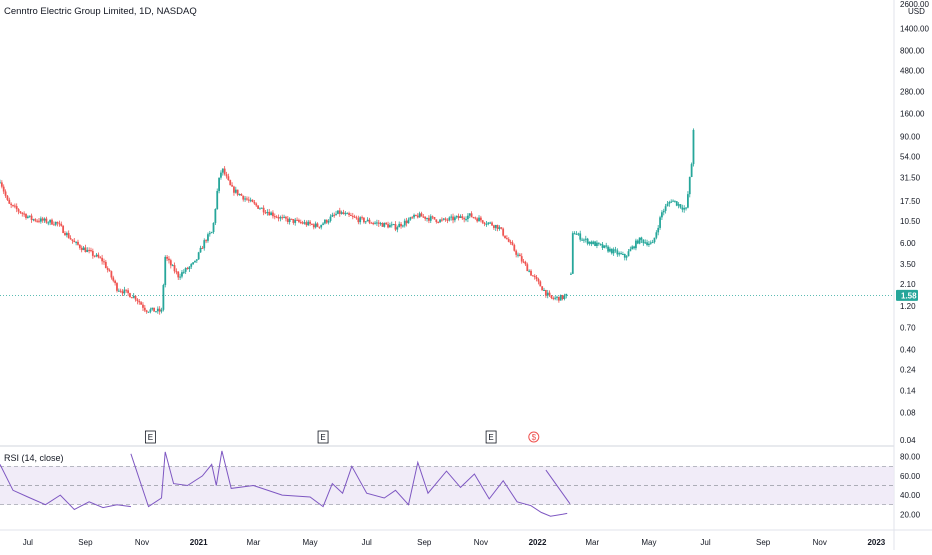  What do you see at coordinates (908, 327) in the screenshot?
I see `price-tick-label: 0.70` at bounding box center [908, 327].